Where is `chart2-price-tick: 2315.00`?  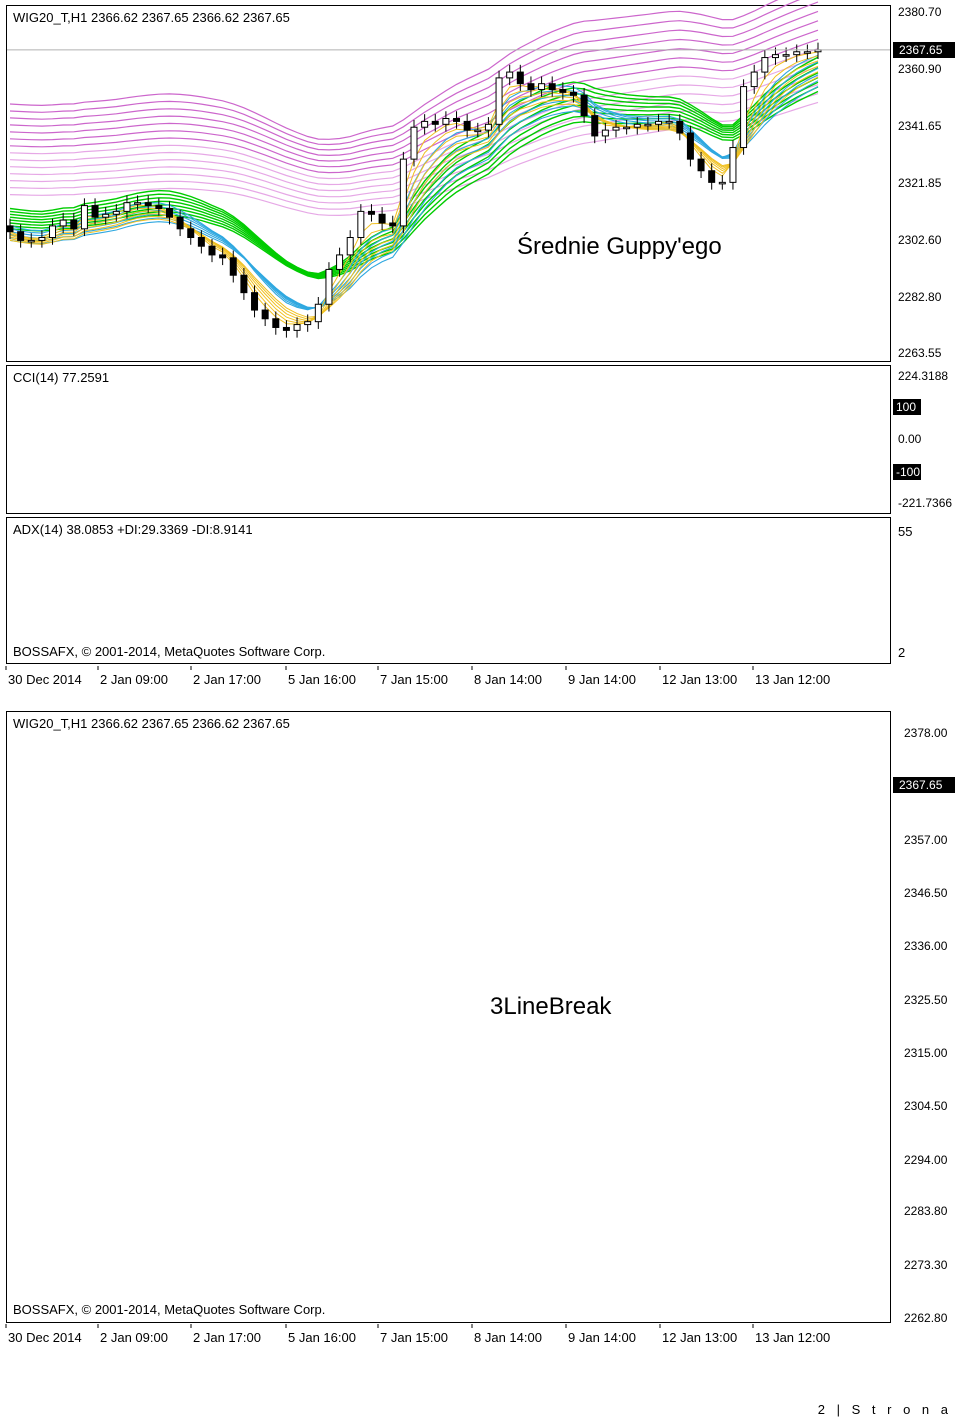
chart2-price-tick: 2315.00 is located at coordinates (926, 1052).